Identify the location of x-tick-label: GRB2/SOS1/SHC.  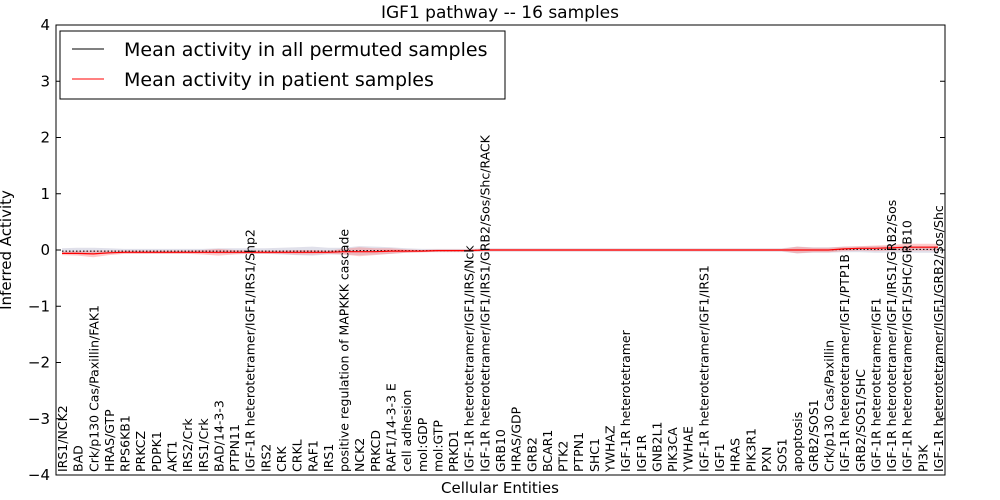
(860, 420).